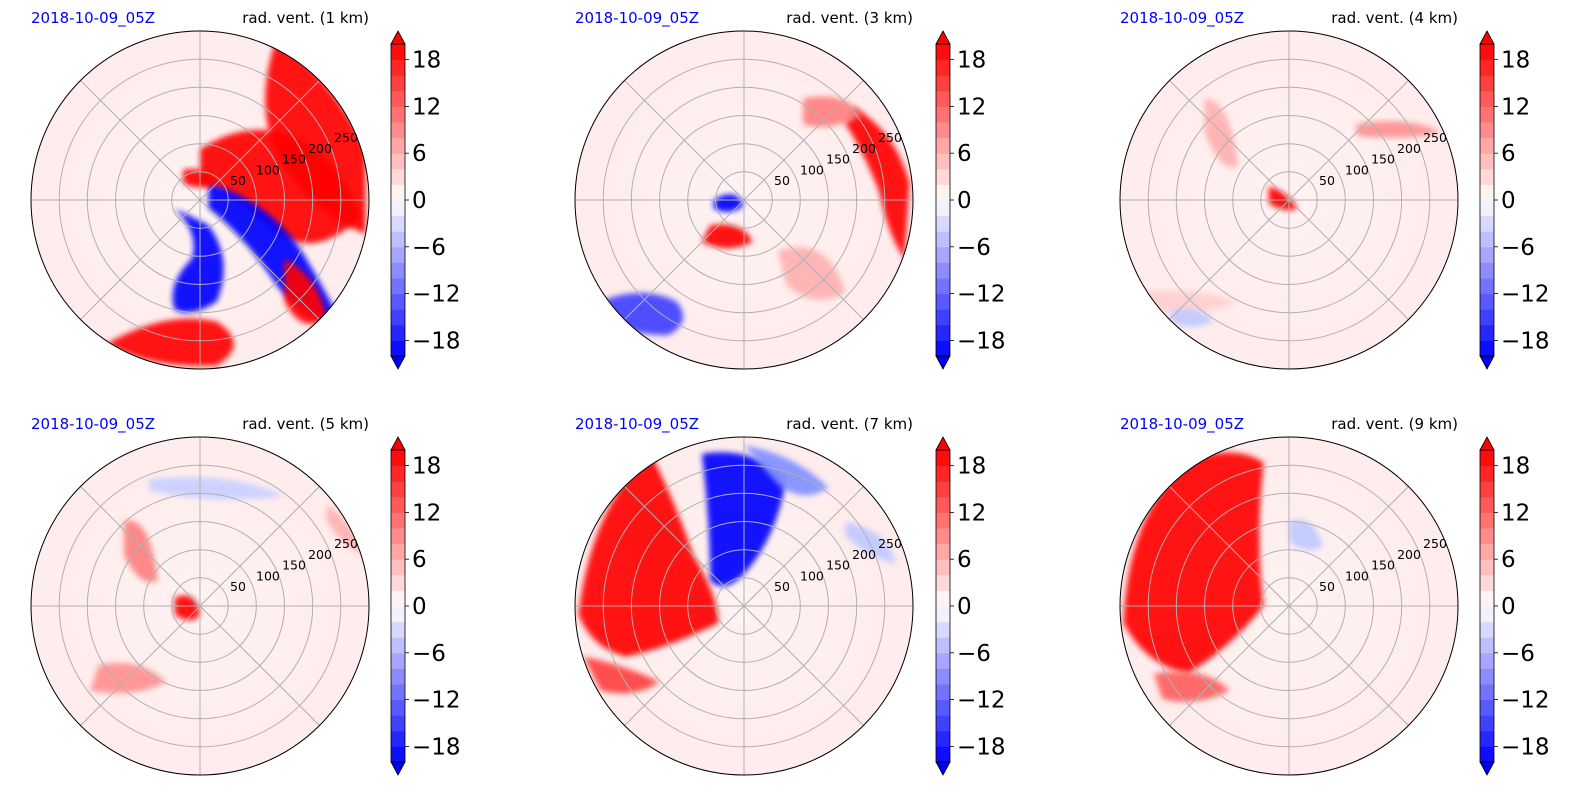  I want to click on colorbar-tick-label: −6, so click(429, 654).